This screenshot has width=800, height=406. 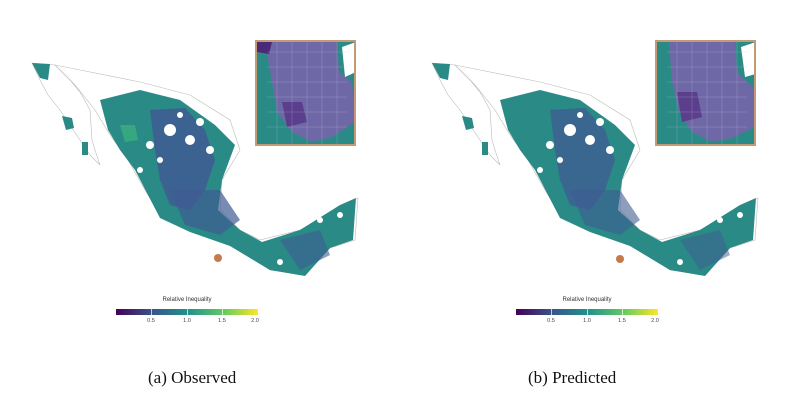 What do you see at coordinates (572, 377) in the screenshot?
I see `caption-predicted: (b) Predicted` at bounding box center [572, 377].